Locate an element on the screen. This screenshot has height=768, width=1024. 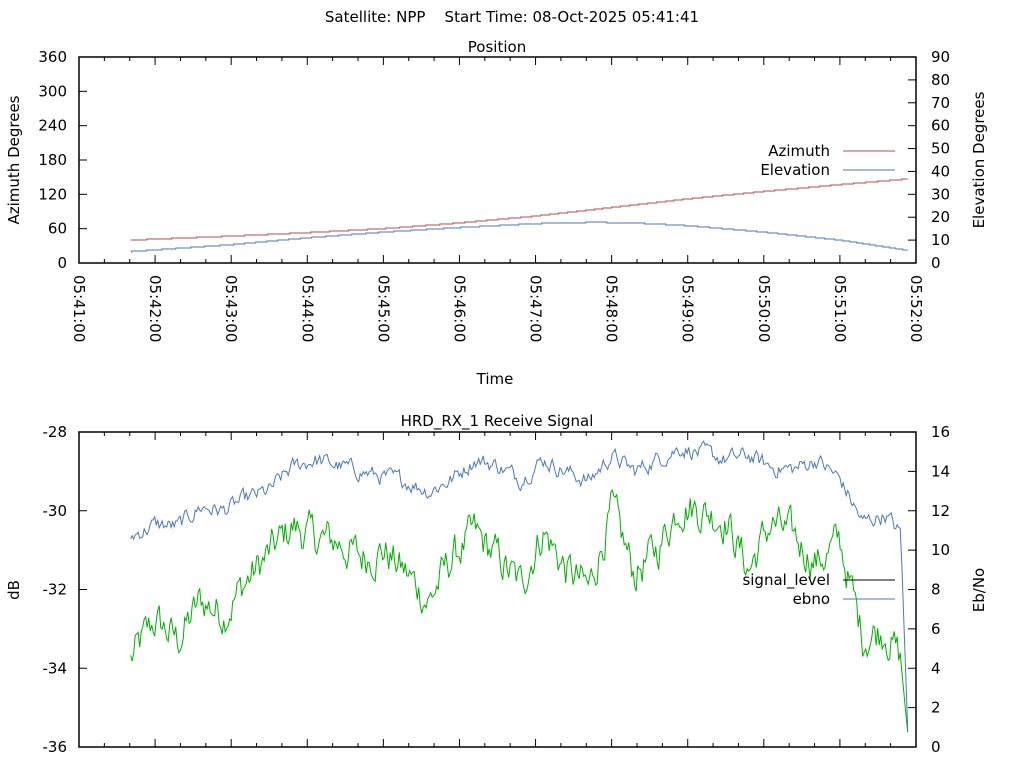
y-tick-label: 0 is located at coordinates (62, 263).